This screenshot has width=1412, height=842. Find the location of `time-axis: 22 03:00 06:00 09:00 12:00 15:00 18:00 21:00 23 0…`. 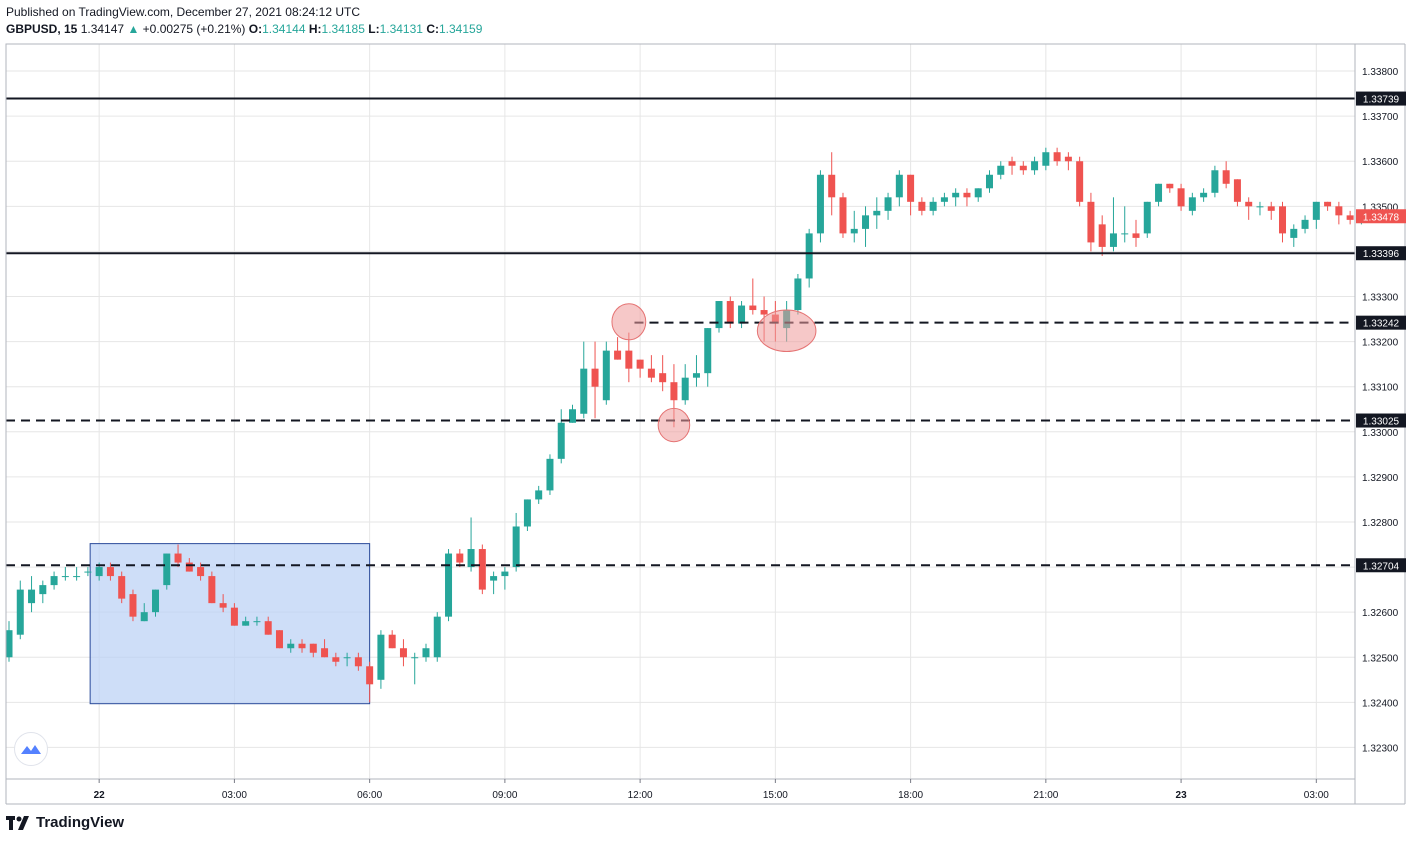

time-axis: 22 03:00 06:00 09:00 12:00 15:00 18:00 21:00 23 0… is located at coordinates (712, 790).